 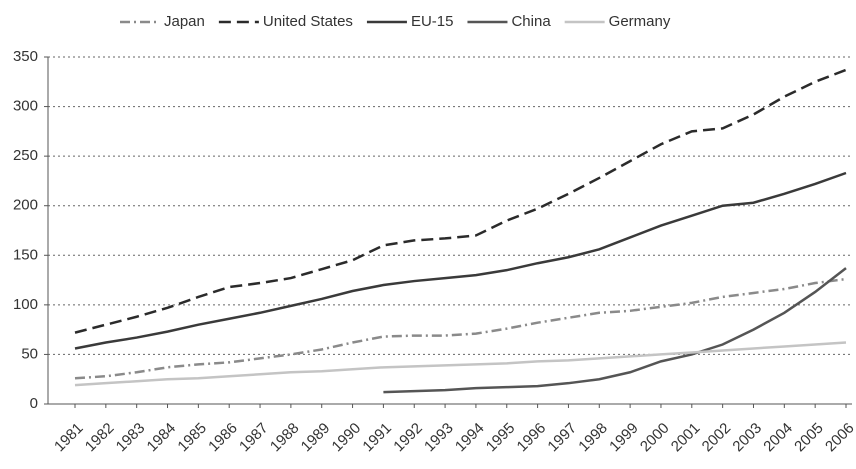 What do you see at coordinates (184, 21) in the screenshot?
I see `legend-label: Japan` at bounding box center [184, 21].